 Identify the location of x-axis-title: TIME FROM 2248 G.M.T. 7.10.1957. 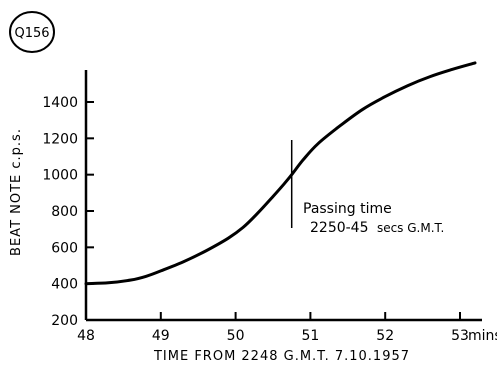
(281, 356).